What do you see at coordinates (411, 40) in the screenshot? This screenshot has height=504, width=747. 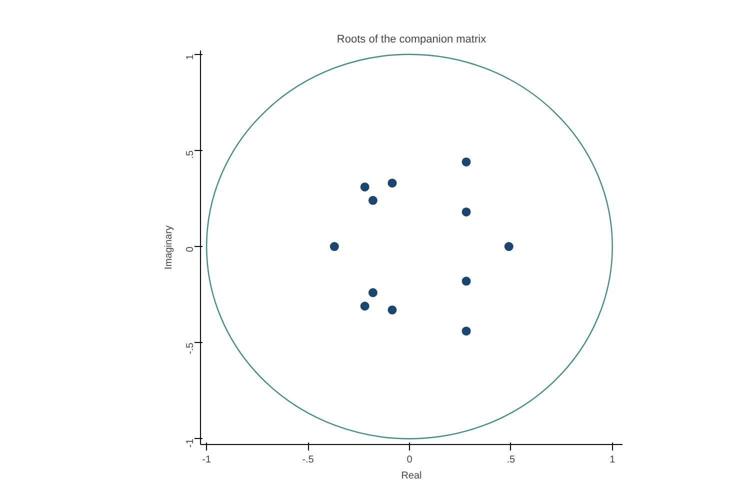 I see `chart-title: Roots of the companion matrix` at bounding box center [411, 40].